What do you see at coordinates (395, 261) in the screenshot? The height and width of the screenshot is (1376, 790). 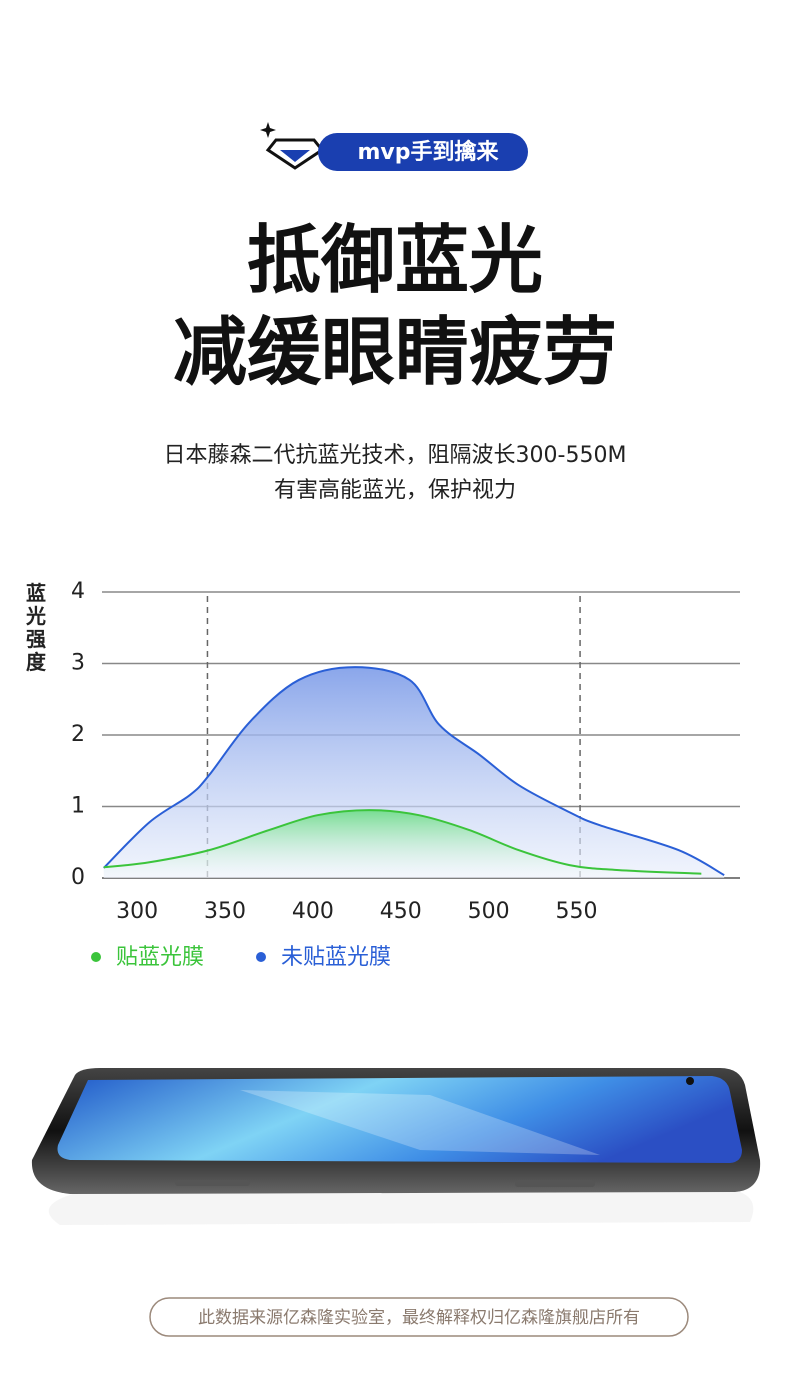 I see `headline: 抵御蓝光` at bounding box center [395, 261].